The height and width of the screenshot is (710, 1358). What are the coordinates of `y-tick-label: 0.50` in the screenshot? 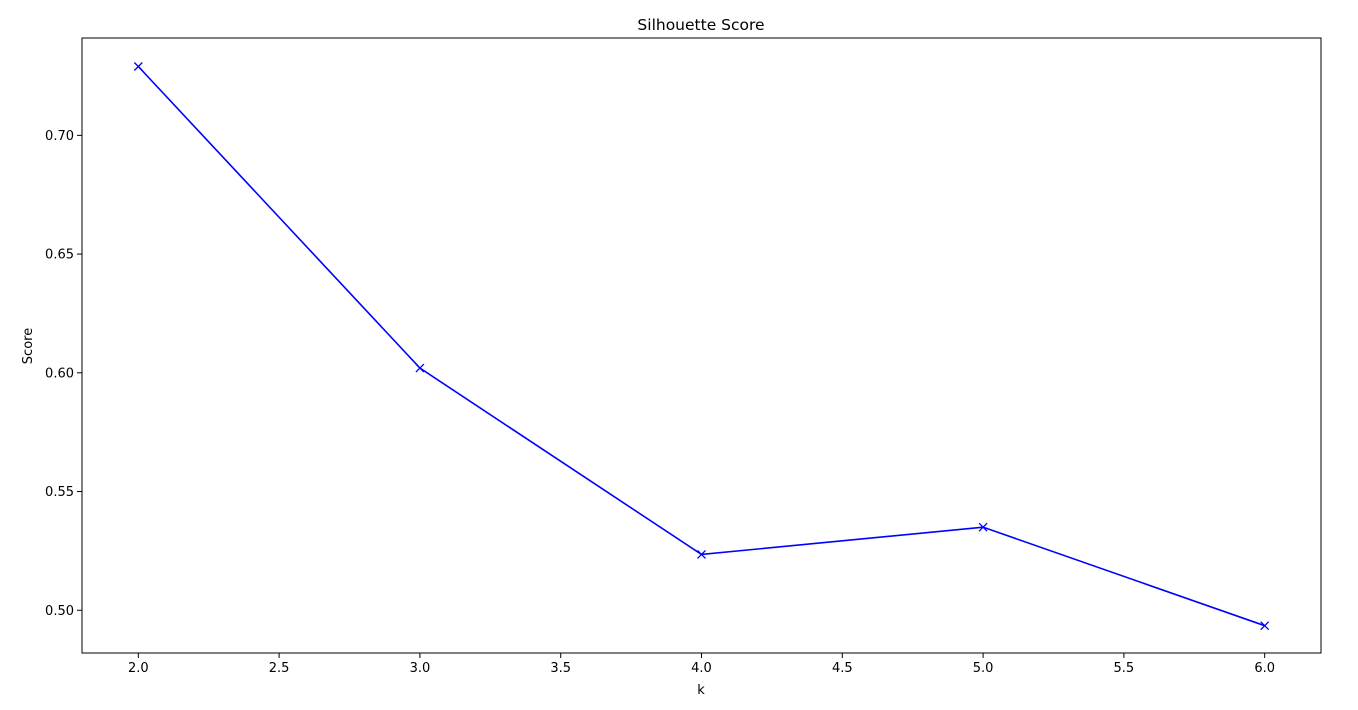 It's located at (59, 611).